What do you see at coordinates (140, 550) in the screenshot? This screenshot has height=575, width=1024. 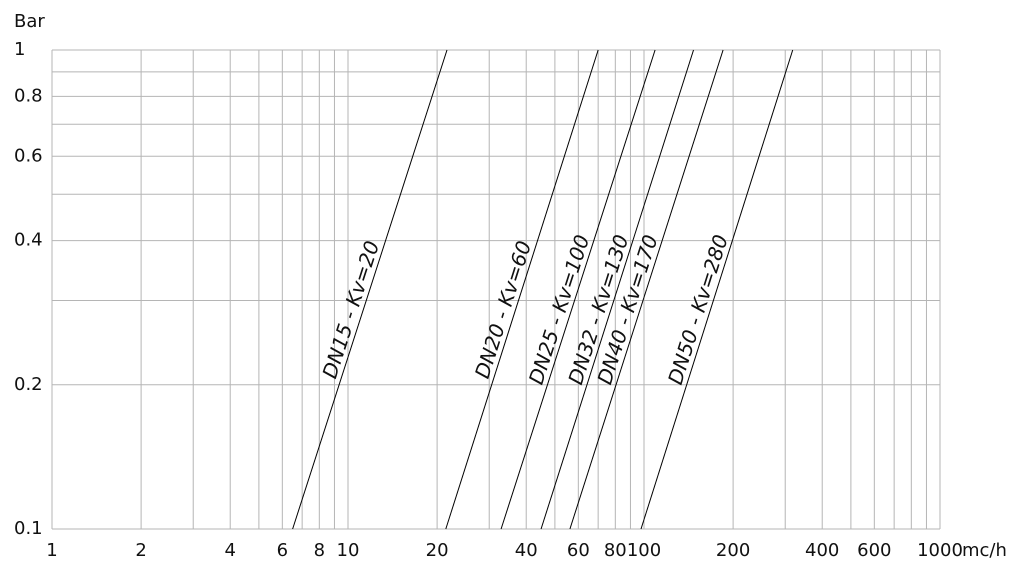 I see `x-tick-label: 2` at bounding box center [140, 550].